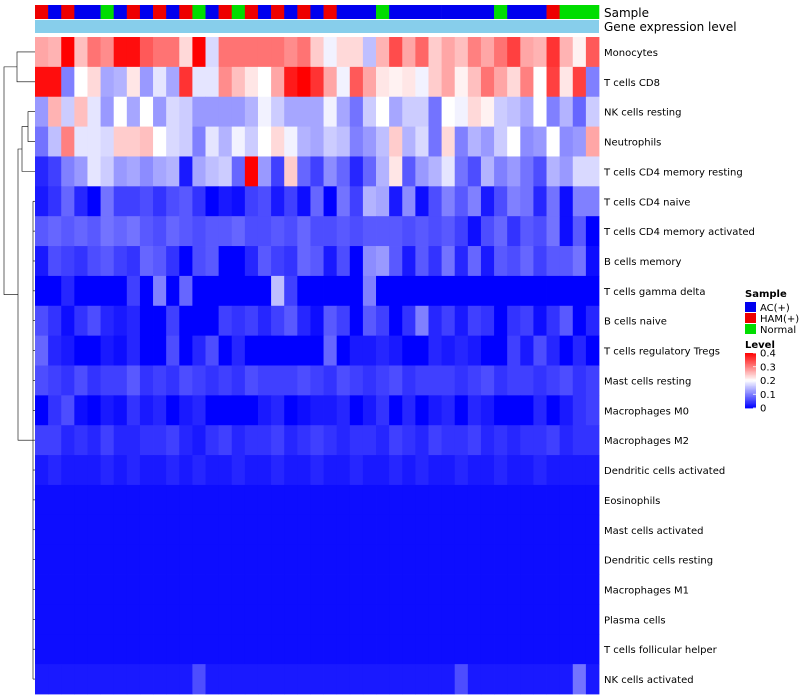  I want to click on row-label: Dendritic cells resting, so click(658, 561).